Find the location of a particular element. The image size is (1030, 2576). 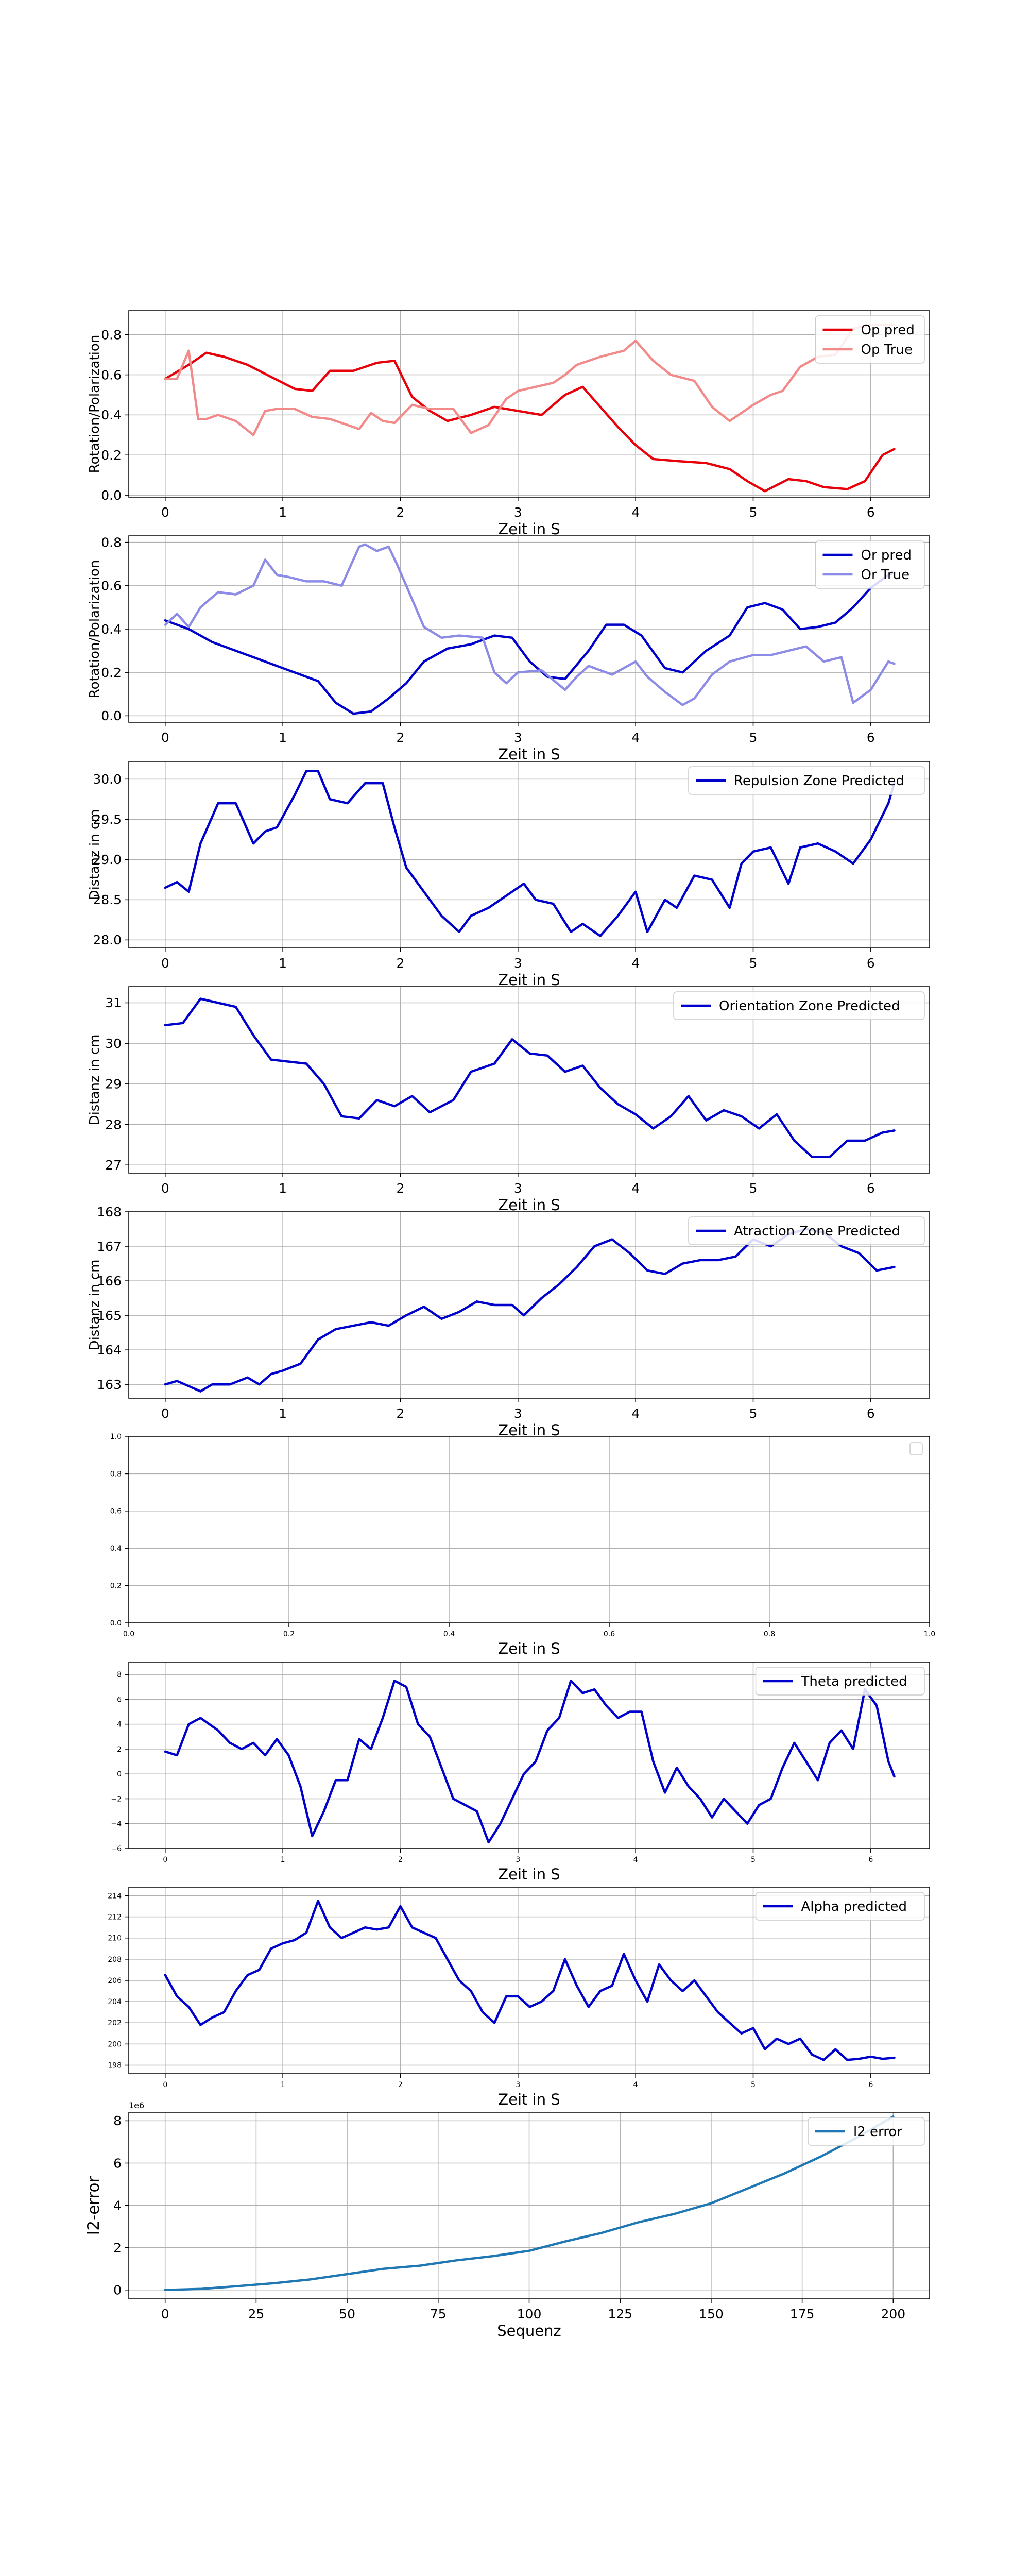

series-line-repulsion-zone-predicted is located at coordinates (530, 853).